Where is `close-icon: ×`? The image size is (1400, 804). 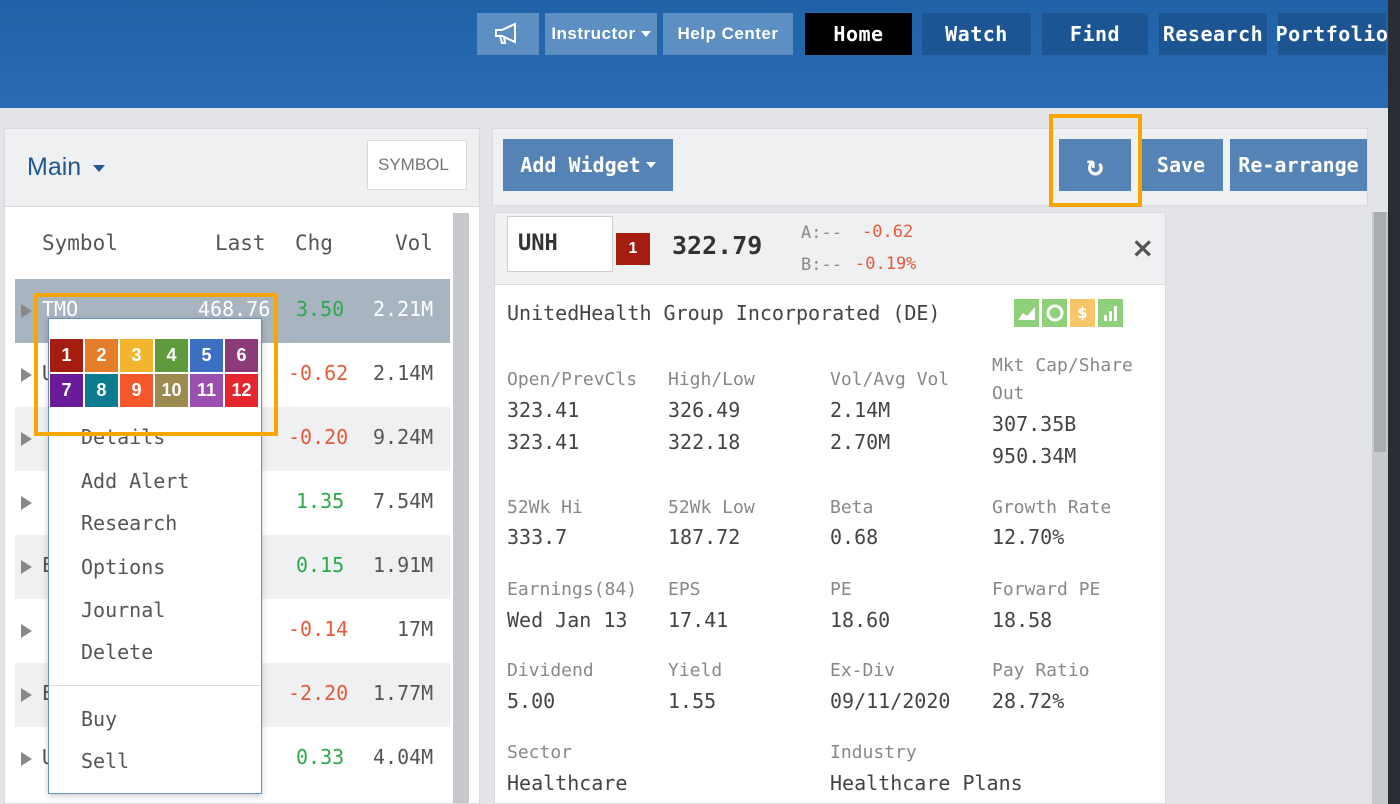
close-icon: × is located at coordinates (1143, 247).